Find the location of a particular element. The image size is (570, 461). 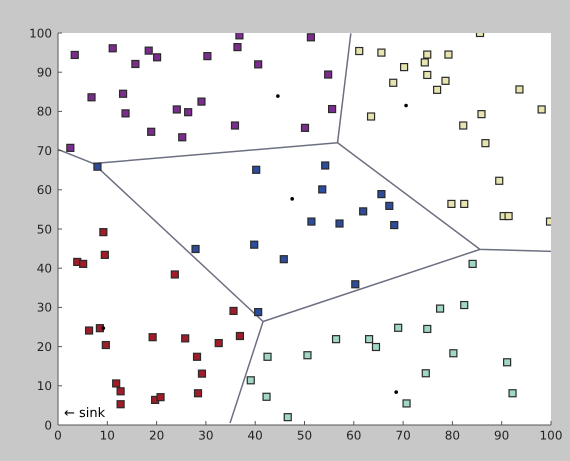

x-tick-label: 30 is located at coordinates (206, 435).